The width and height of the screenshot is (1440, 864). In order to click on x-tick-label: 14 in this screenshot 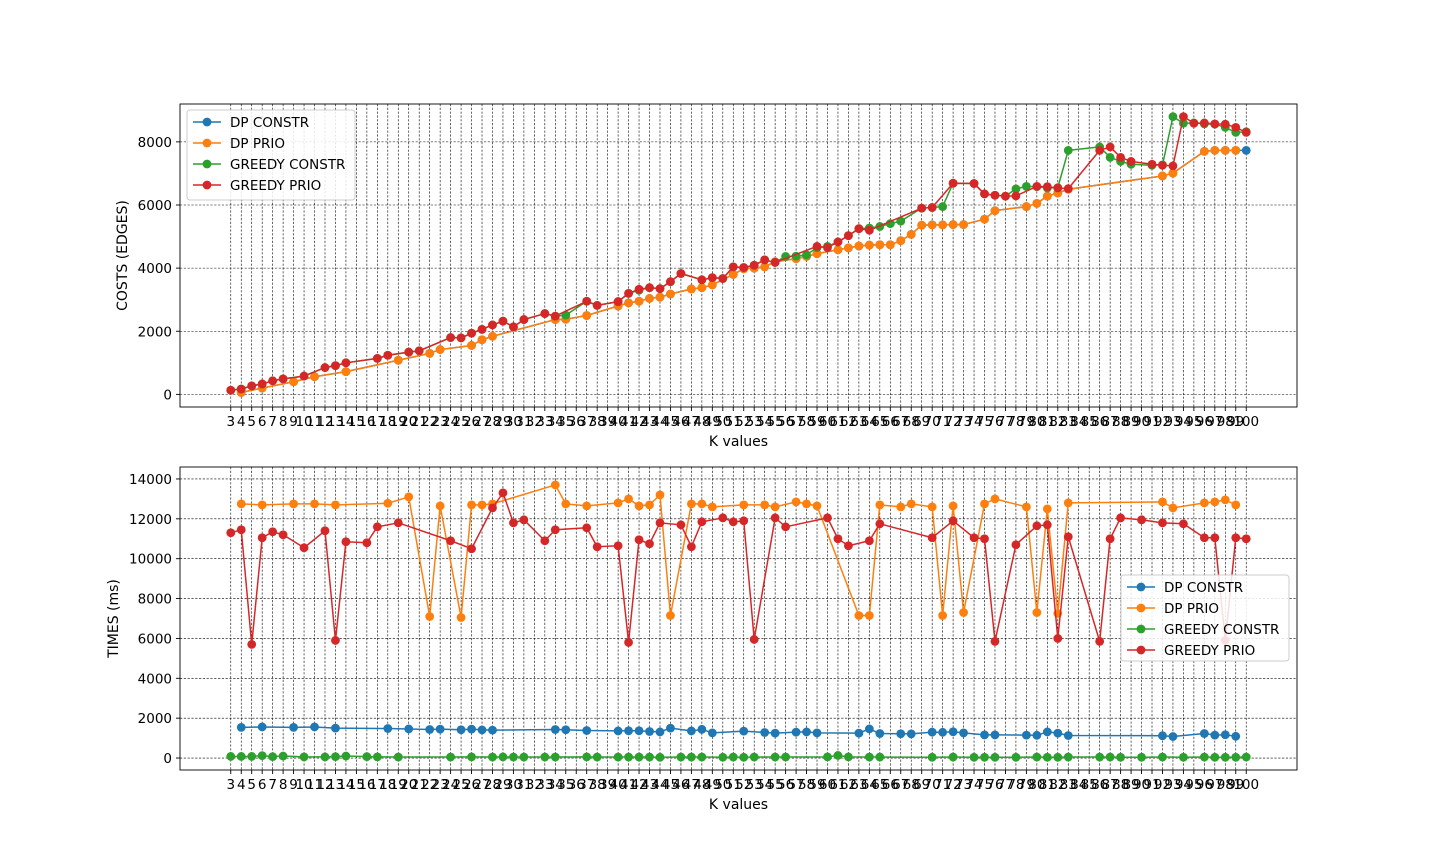, I will do `click(345, 422)`.